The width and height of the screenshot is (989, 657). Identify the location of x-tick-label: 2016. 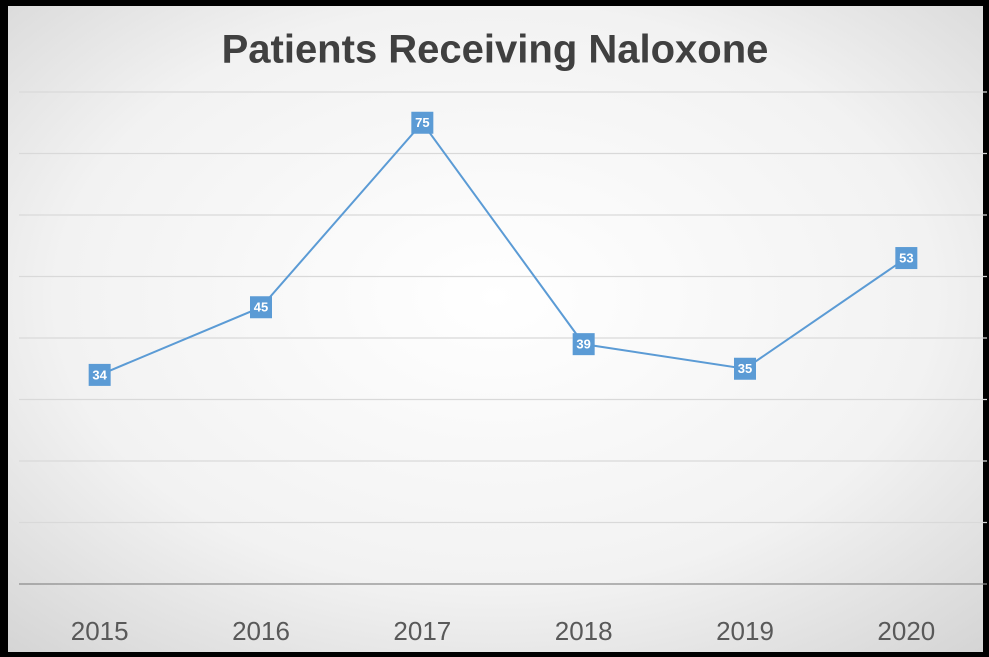
(261, 631).